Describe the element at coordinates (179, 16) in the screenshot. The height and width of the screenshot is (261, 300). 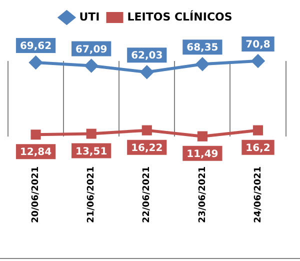
I see `legend-label: LEITOS CLÍNICOS` at that location.